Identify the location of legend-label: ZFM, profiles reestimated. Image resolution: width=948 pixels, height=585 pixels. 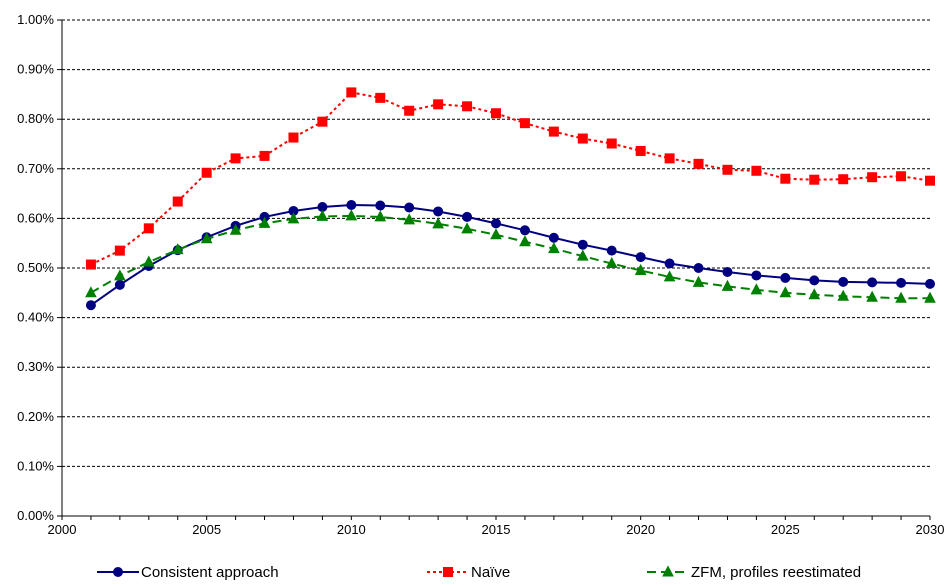
(776, 572).